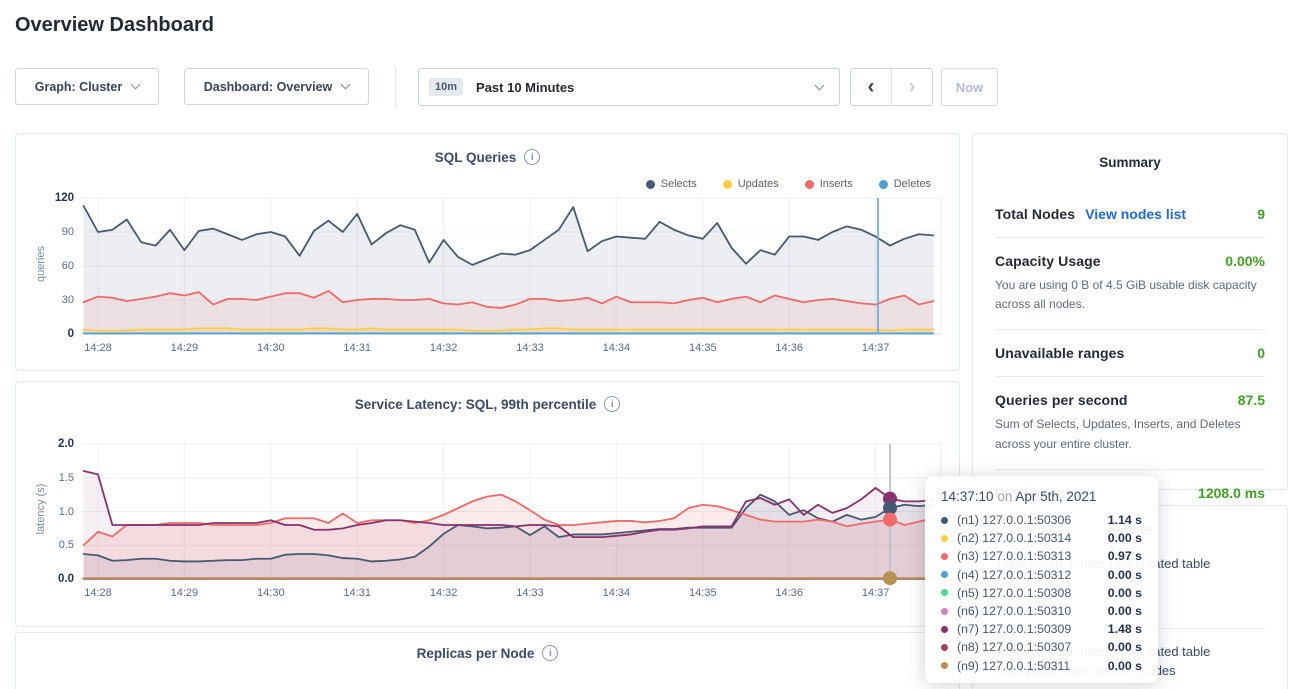  I want to click on tooltip-node-row: (n3) 127.0.0.1:50313 0.97 s, so click(1041, 556).